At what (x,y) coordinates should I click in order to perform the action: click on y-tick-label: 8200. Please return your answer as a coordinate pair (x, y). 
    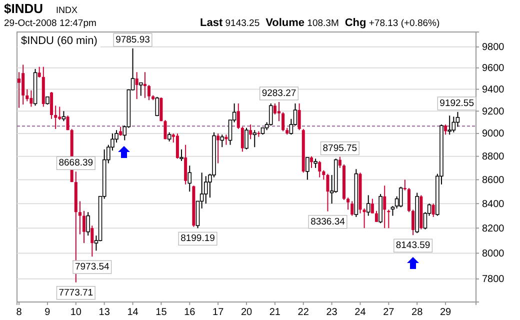
    Looking at the image, I should click on (493, 228).